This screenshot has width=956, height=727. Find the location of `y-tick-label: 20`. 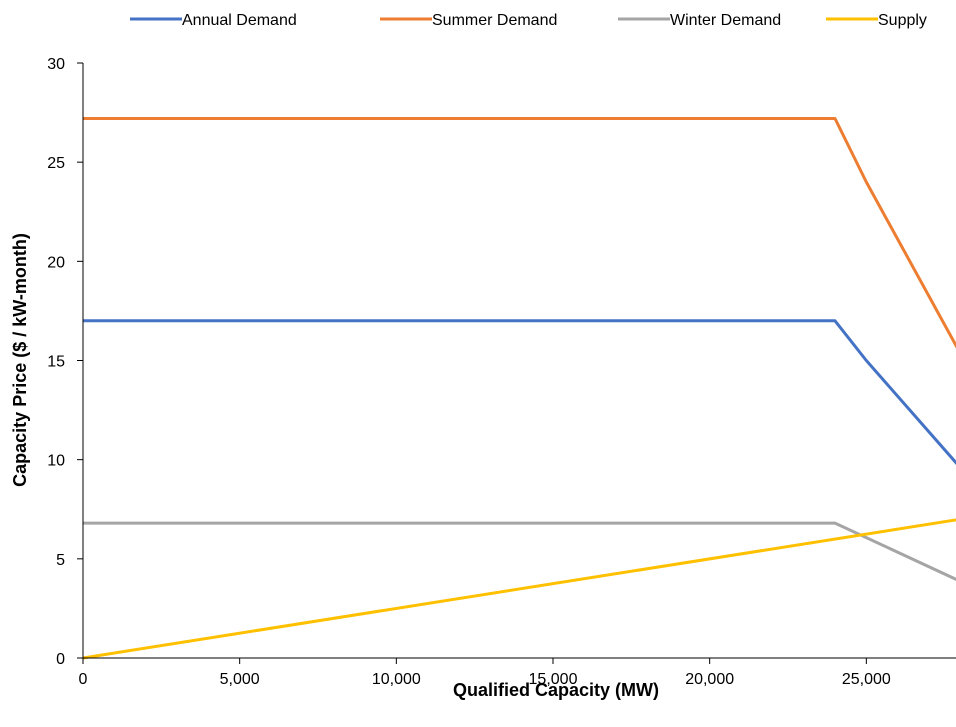

y-tick-label: 20 is located at coordinates (56, 262).